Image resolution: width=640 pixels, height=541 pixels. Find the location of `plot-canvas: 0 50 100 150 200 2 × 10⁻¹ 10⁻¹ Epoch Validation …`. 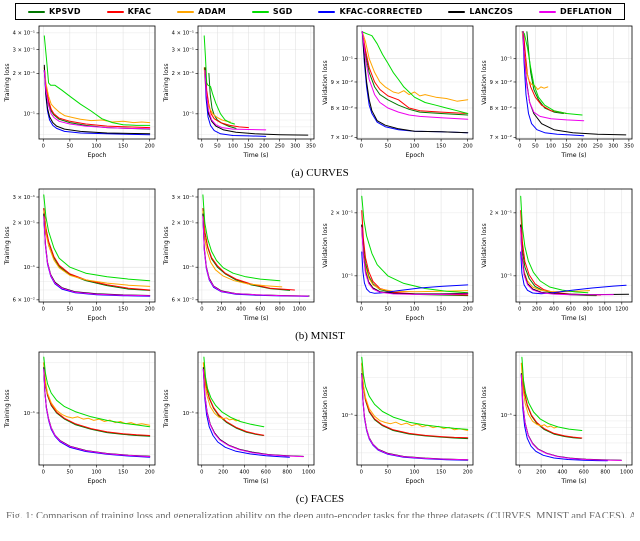

plot-canvas: 0 50 100 150 200 2 × 10⁻¹ 10⁻¹ Epoch Validation … is located at coordinates (398, 255).